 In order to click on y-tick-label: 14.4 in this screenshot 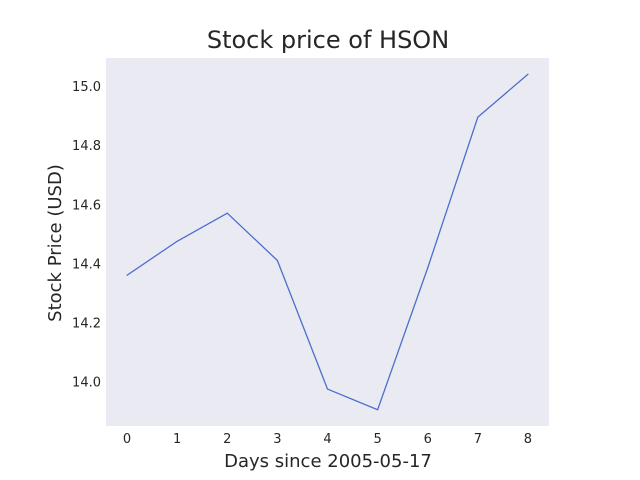, I will do `click(86, 264)`.